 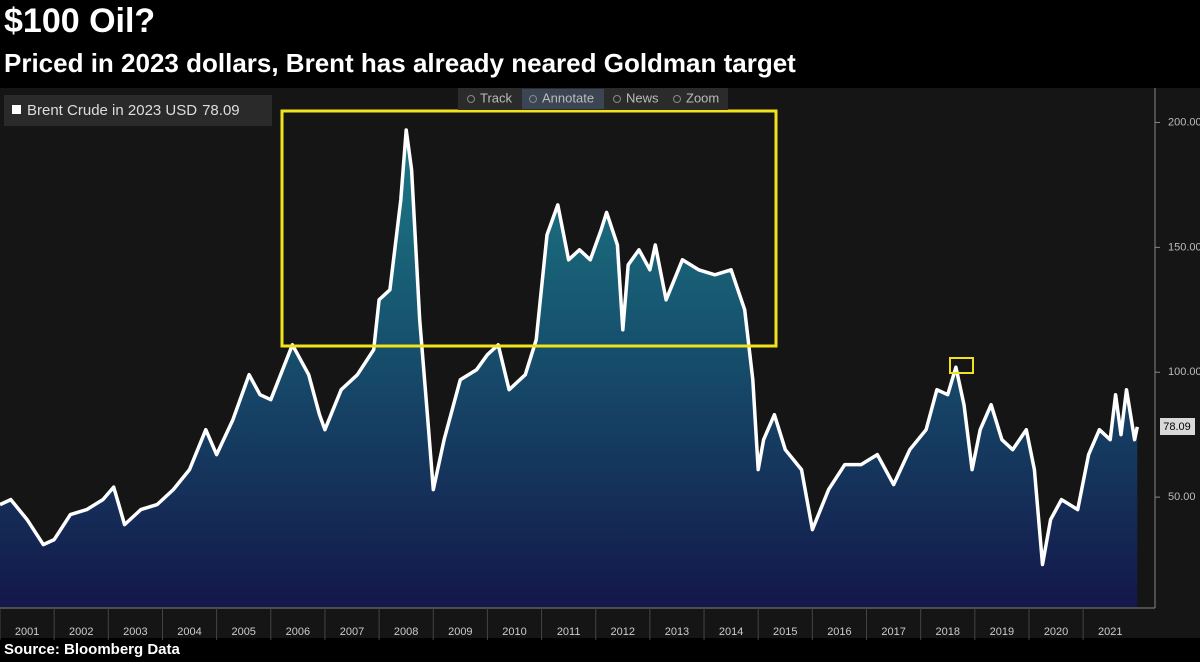 What do you see at coordinates (948, 632) in the screenshot?
I see `x-tick-label: 2018` at bounding box center [948, 632].